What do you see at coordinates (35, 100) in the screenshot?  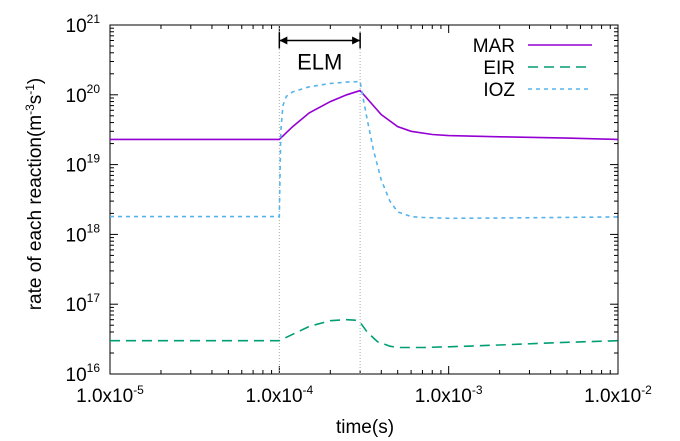 I see `y-axis-label-mid: s` at bounding box center [35, 100].